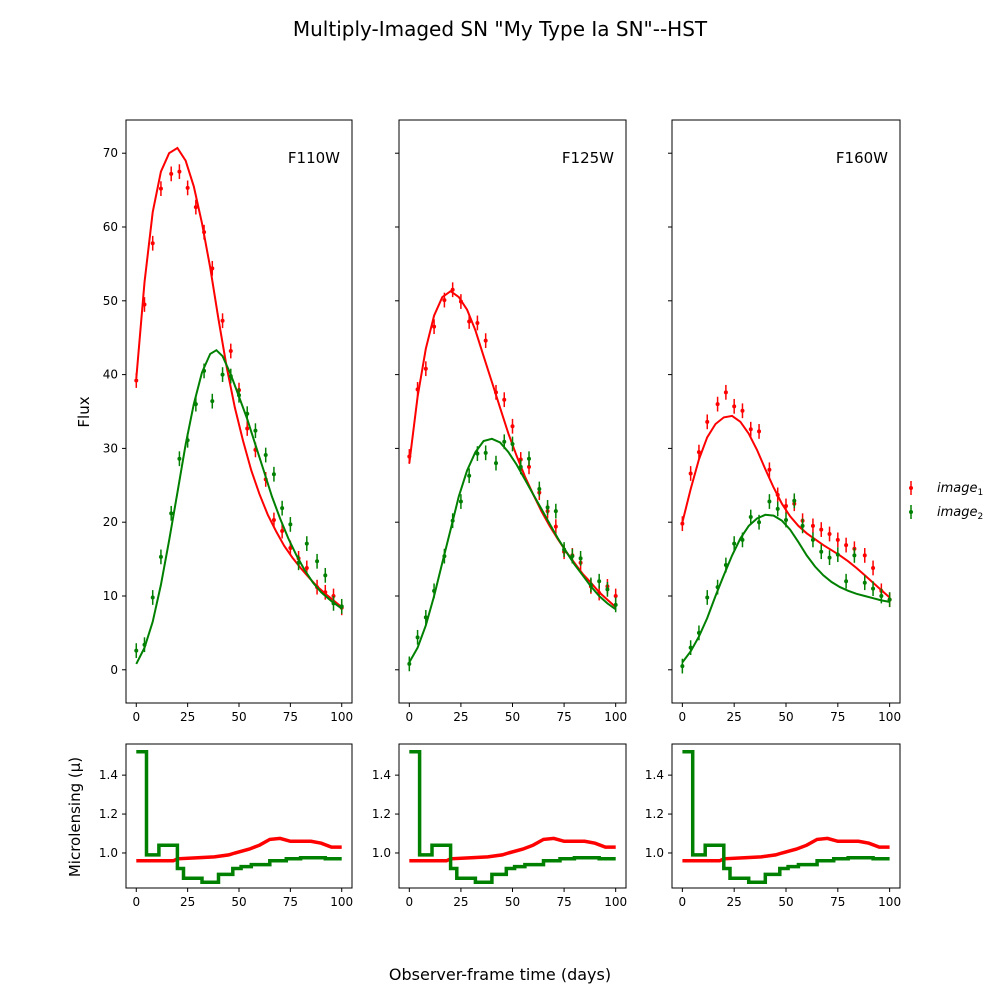 This screenshot has width=1000, height=1000. Describe the element at coordinates (409, 717) in the screenshot. I see `flux-axis-xtick-label: 0` at that location.